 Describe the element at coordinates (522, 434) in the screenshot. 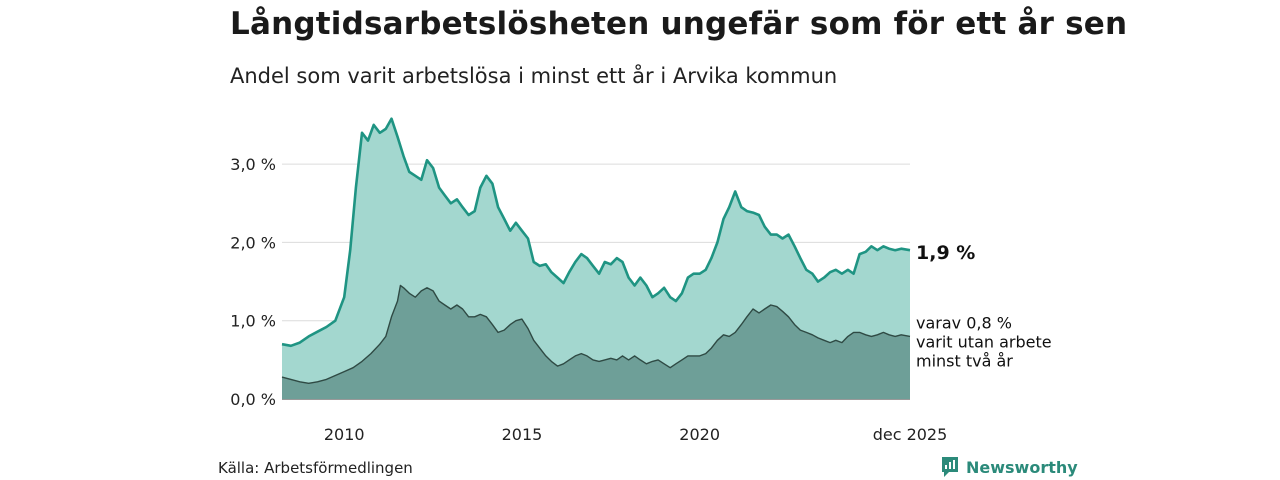

I see `x-tick-label-1: 2015` at that location.